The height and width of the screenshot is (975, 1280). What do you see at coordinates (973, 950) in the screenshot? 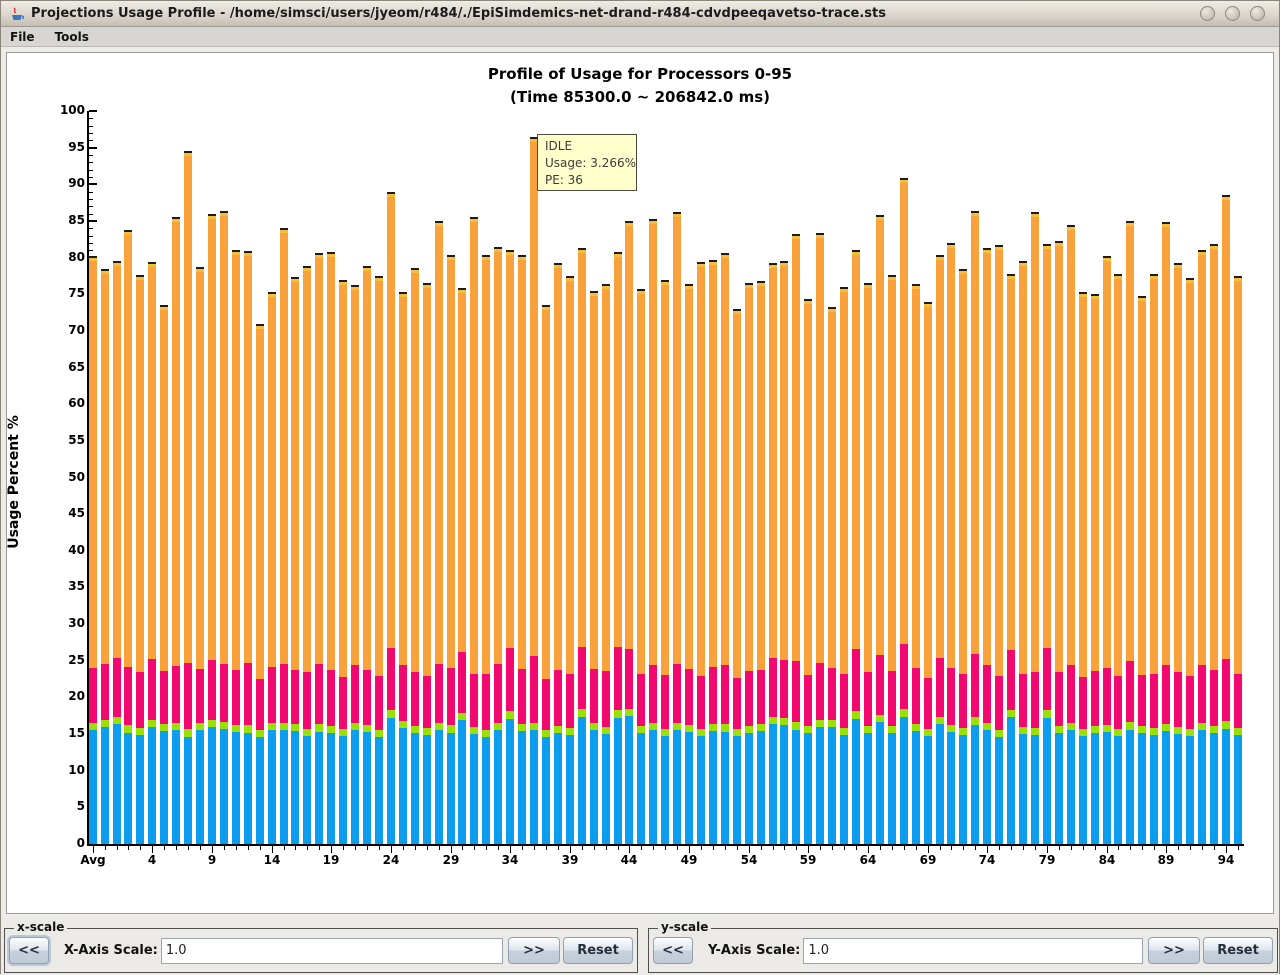
I see `y-axis-scale-input` at bounding box center [973, 950].